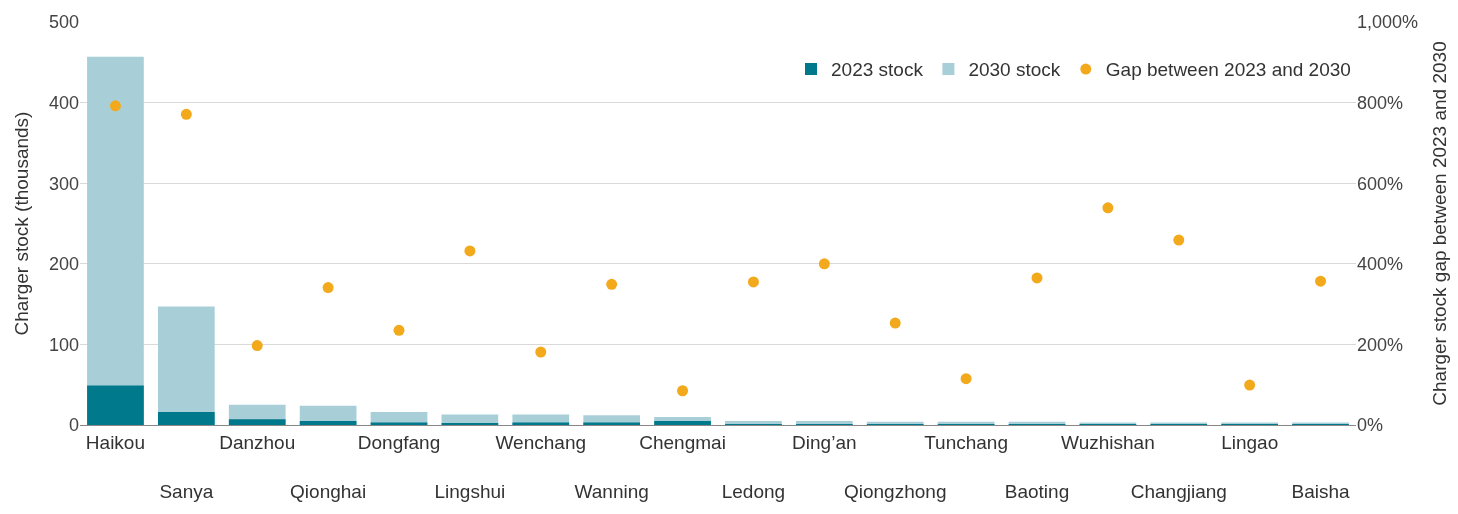 The image size is (1458, 514). Describe the element at coordinates (63, 264) in the screenshot. I see `y-tick-label: 200` at that location.